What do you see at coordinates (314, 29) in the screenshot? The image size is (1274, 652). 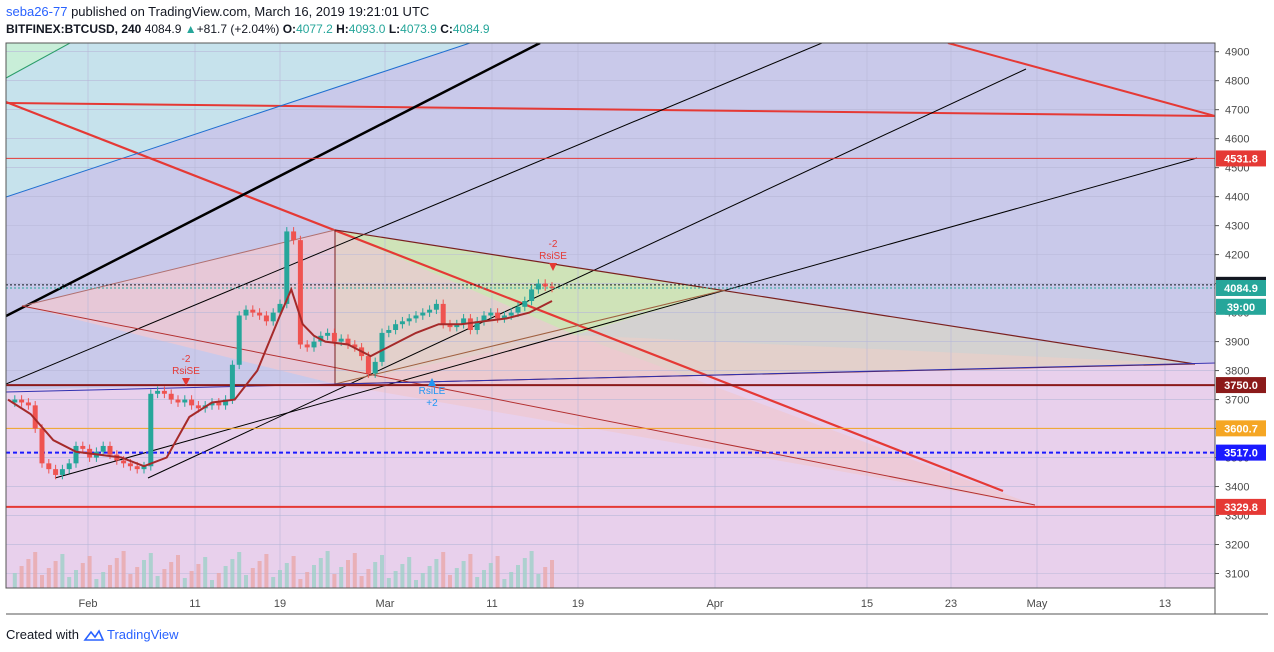 I see `open-value: 4077.2` at bounding box center [314, 29].